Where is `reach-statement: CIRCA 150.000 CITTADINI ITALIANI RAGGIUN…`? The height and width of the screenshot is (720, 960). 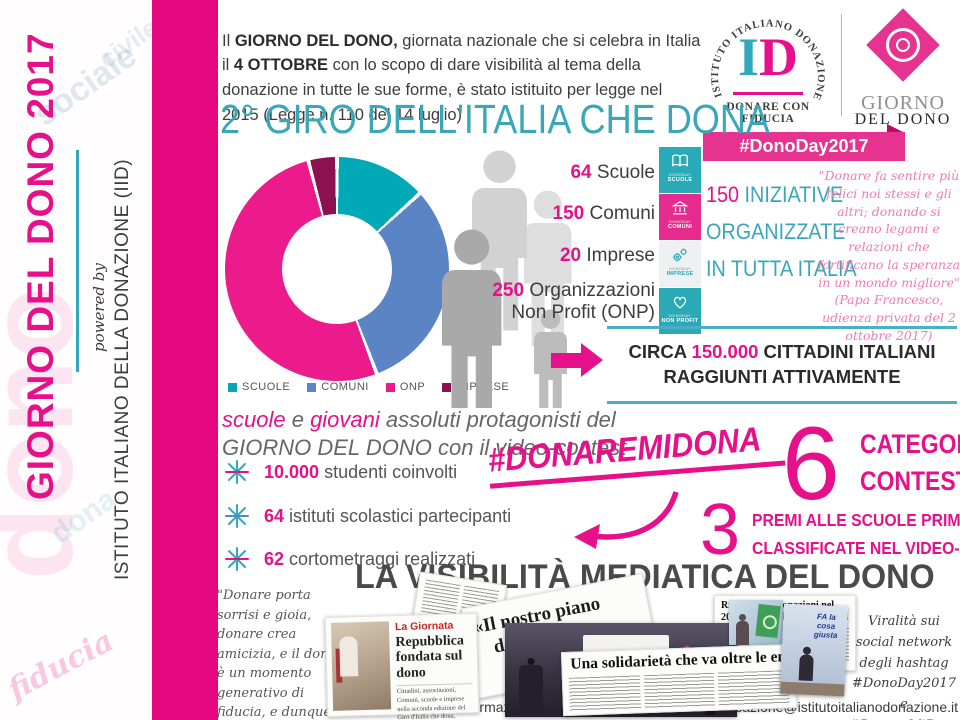 reach-statement: CIRCA 150.000 CITTADINI ITALIANI RAGGIUN… is located at coordinates (782, 364).